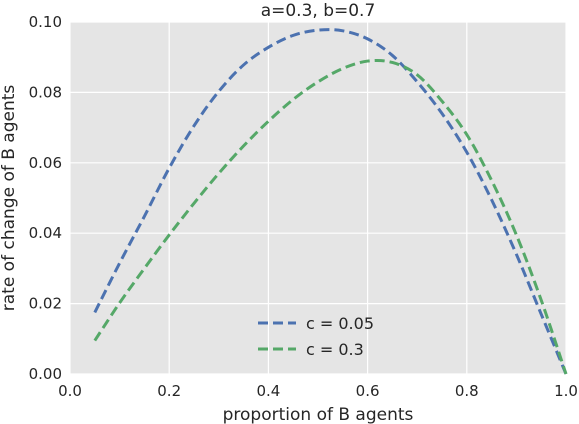 Image resolution: width=579 pixels, height=424 pixels. I want to click on x-tick-label: 0.4, so click(268, 391).